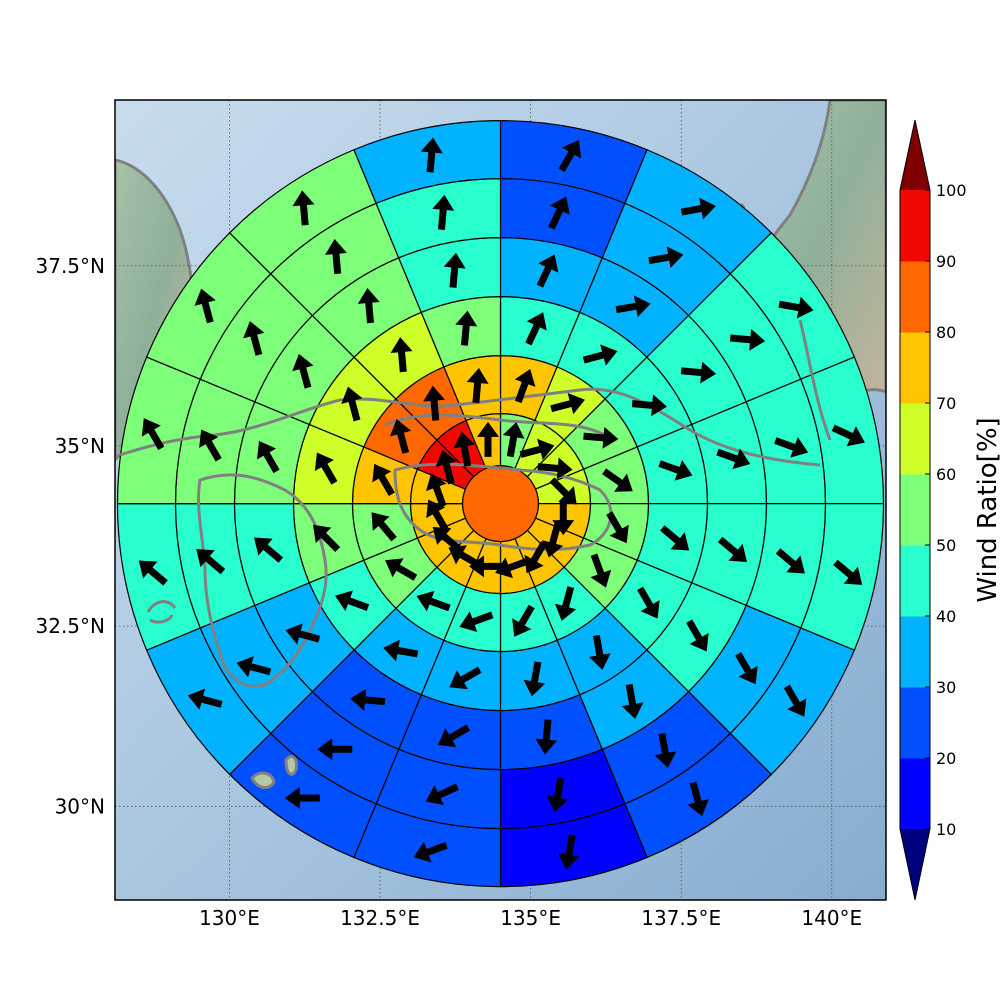 The height and width of the screenshot is (1004, 1000). What do you see at coordinates (946, 261) in the screenshot?
I see `colorbar-tick-label: 90` at bounding box center [946, 261].